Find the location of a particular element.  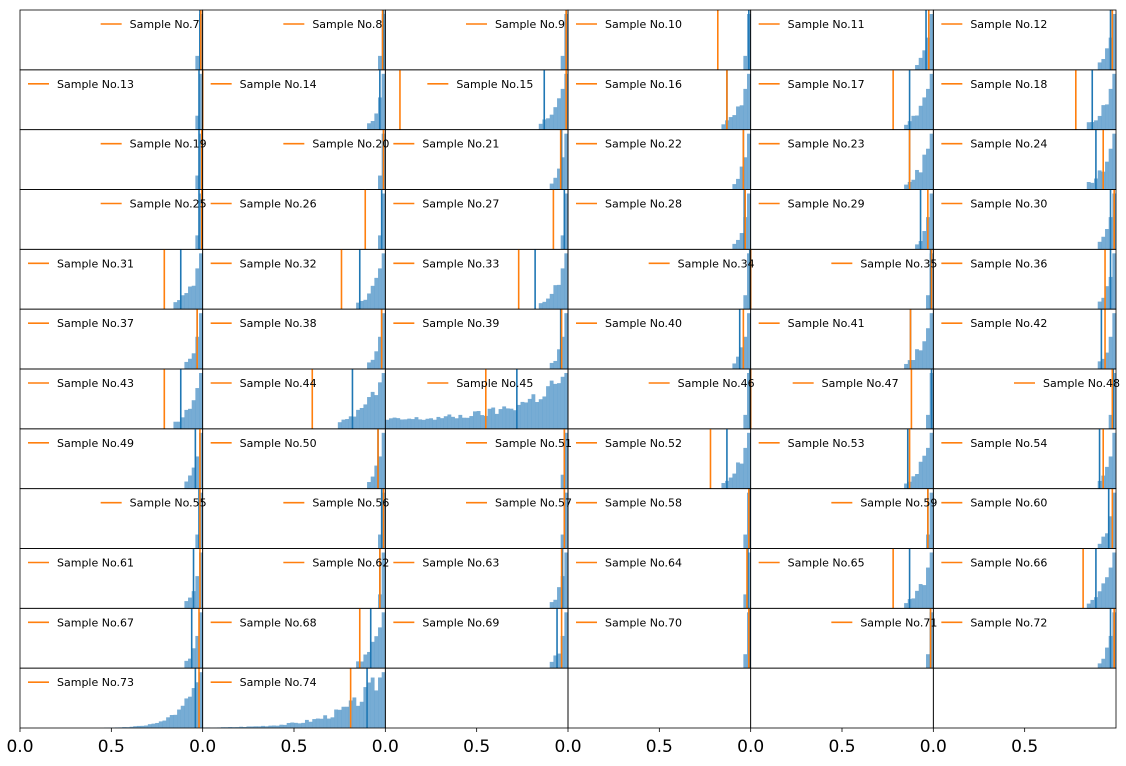

panel: Sample No.61 is located at coordinates (111, 578).